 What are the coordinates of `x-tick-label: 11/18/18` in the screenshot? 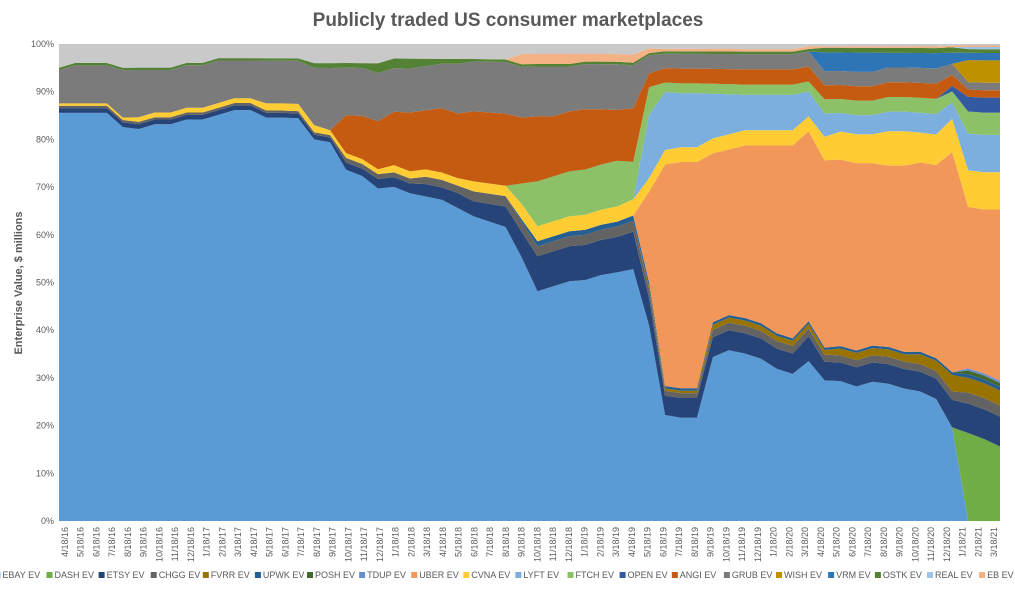 It's located at (553, 544).